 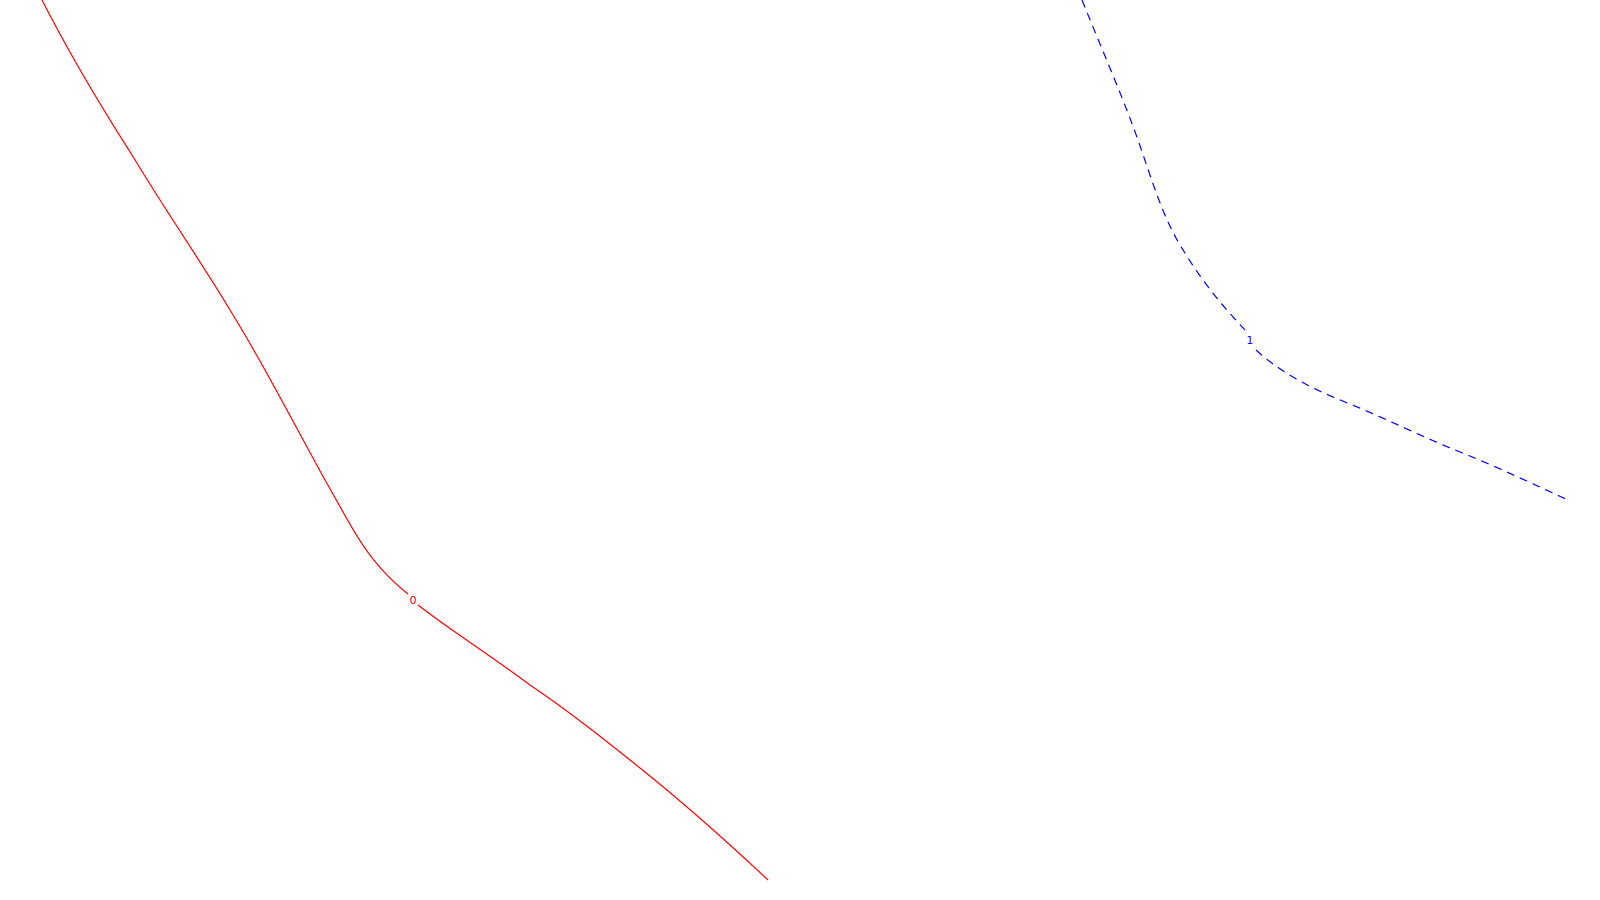 What do you see at coordinates (1250, 340) in the screenshot?
I see `curve-1-label: 1` at bounding box center [1250, 340].